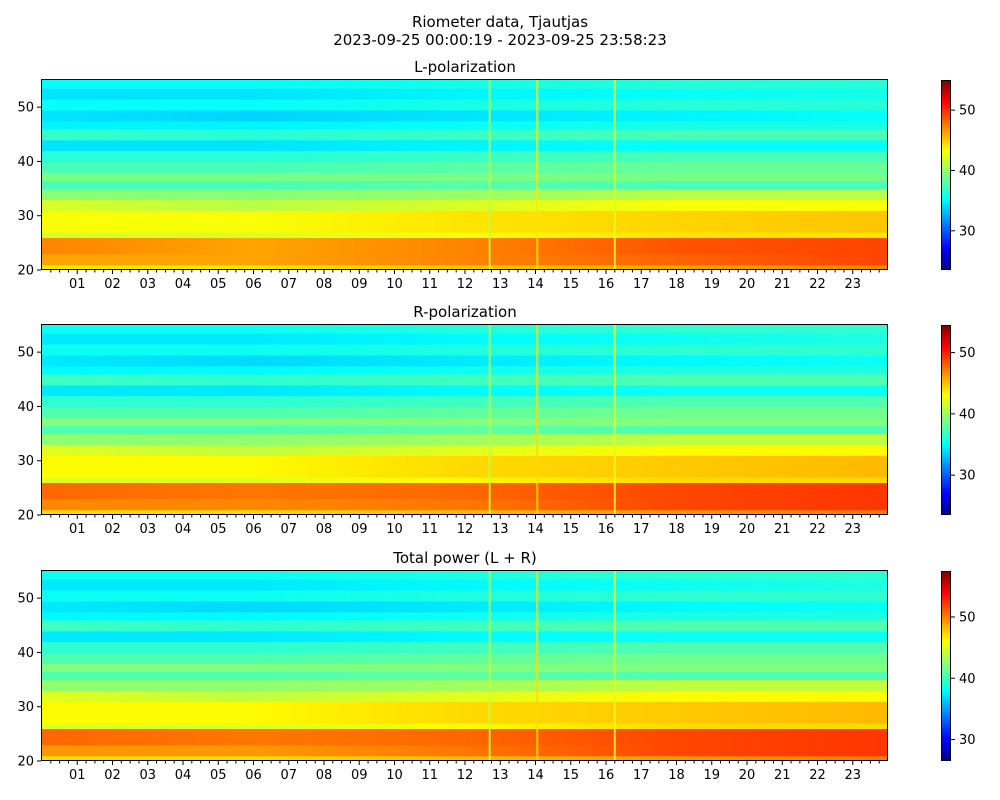 Image resolution: width=1000 pixels, height=800 pixels. I want to click on x-tick-label: 12, so click(465, 775).